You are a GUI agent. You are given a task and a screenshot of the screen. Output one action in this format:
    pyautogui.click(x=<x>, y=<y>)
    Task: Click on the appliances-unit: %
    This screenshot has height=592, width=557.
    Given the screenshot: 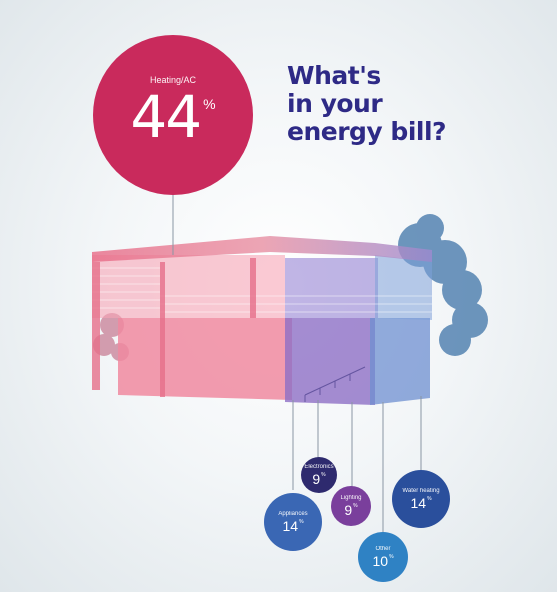 What is the action you would take?
    pyautogui.click(x=301, y=521)
    